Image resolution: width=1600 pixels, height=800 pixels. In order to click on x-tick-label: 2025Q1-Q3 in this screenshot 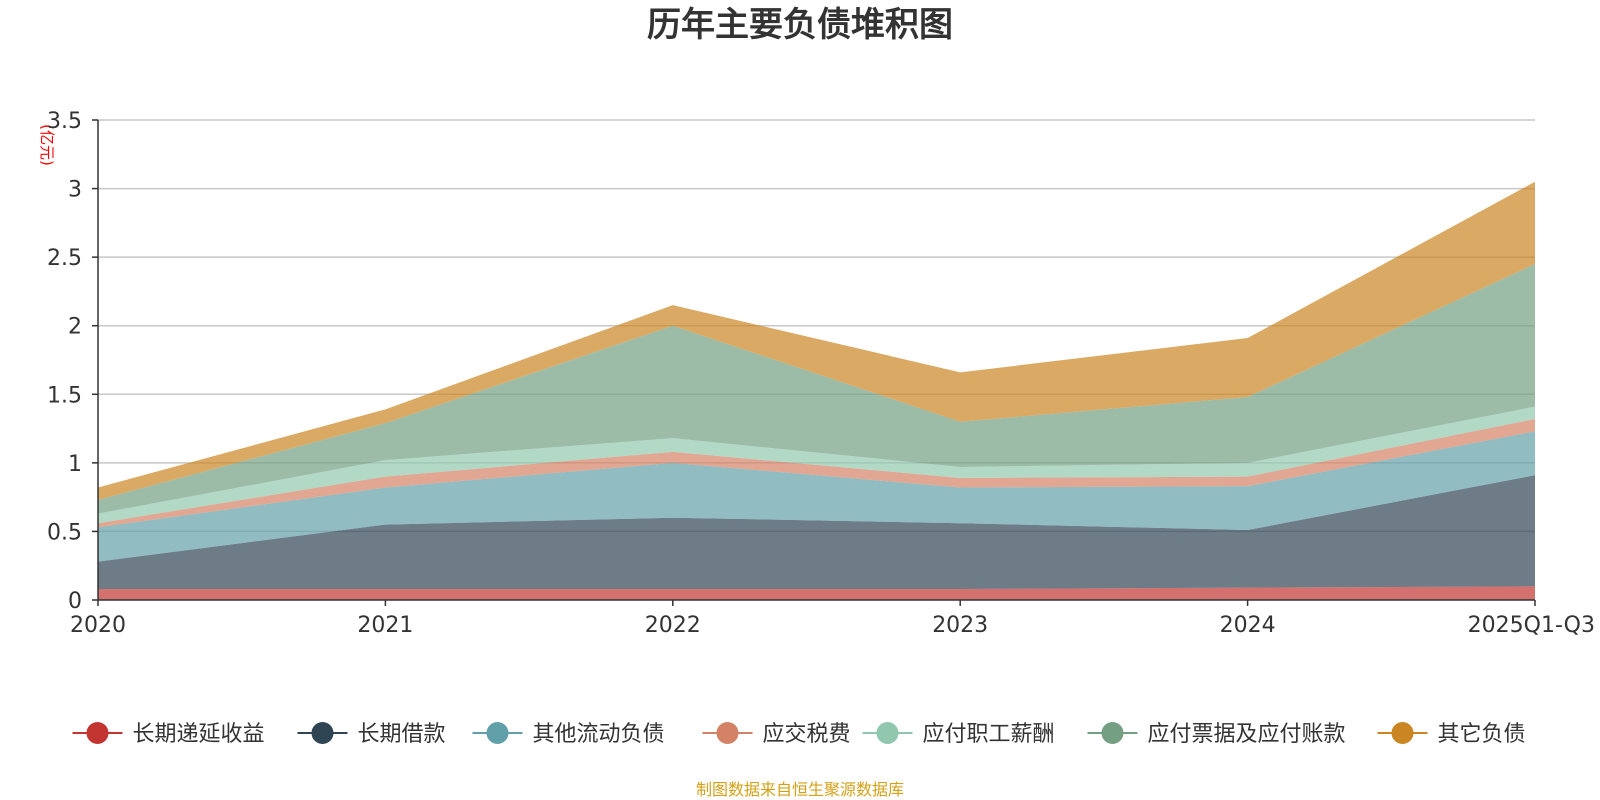, I will do `click(1531, 625)`.